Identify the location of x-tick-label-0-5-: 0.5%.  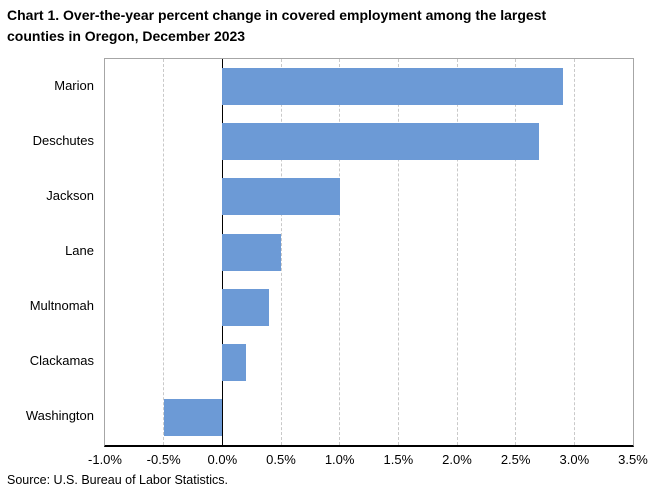
(281, 459).